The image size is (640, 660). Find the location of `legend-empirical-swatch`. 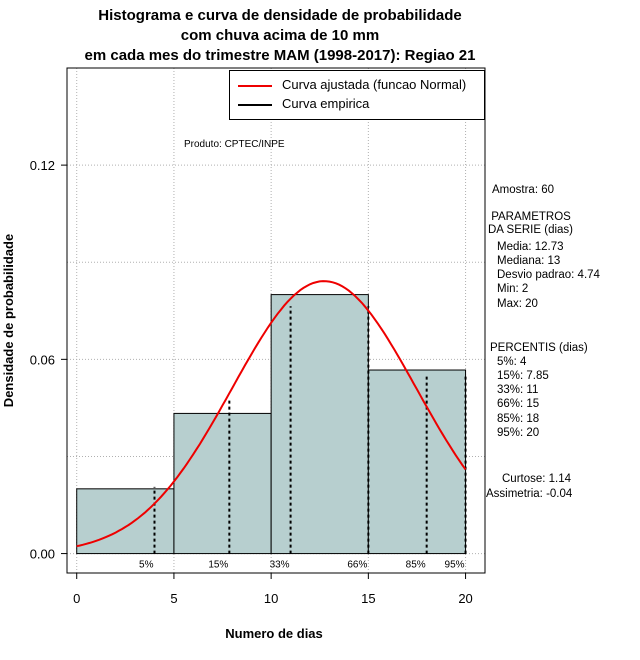

legend-empirical-swatch is located at coordinates (255, 104).